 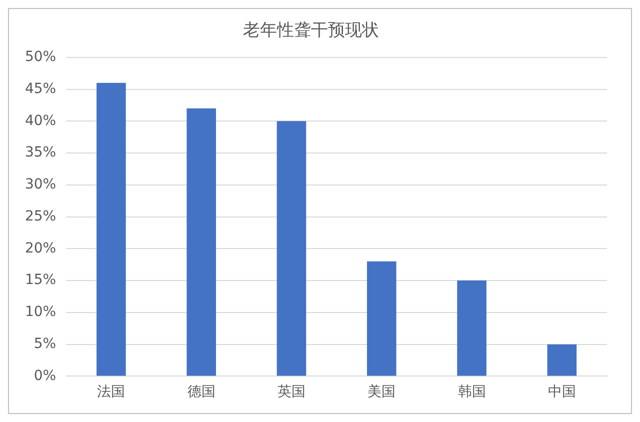 What do you see at coordinates (40, 57) in the screenshot?
I see `y-tick-label: 50%` at bounding box center [40, 57].